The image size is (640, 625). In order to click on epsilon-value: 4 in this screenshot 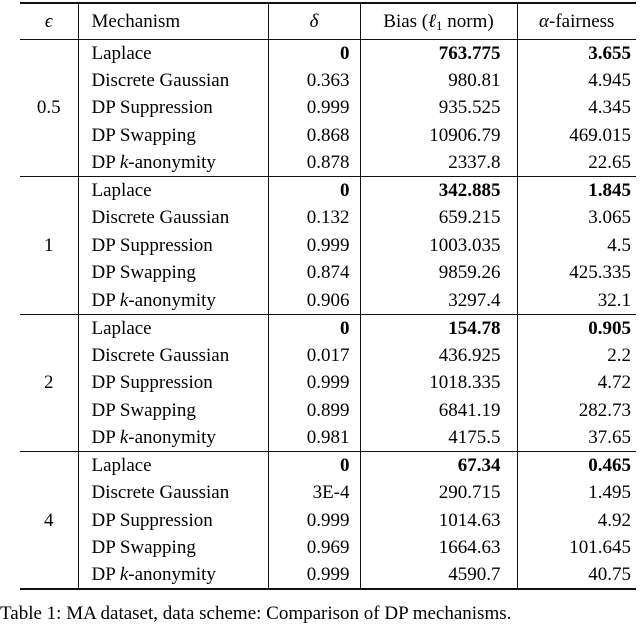, I will do `click(49, 520)`.